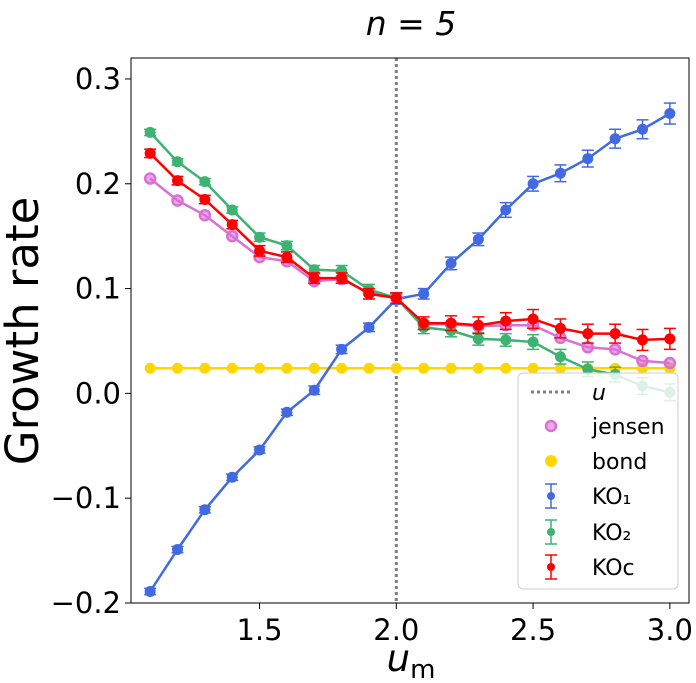  Describe the element at coordinates (411, 23) in the screenshot. I see `chart-title: n = 5` at that location.